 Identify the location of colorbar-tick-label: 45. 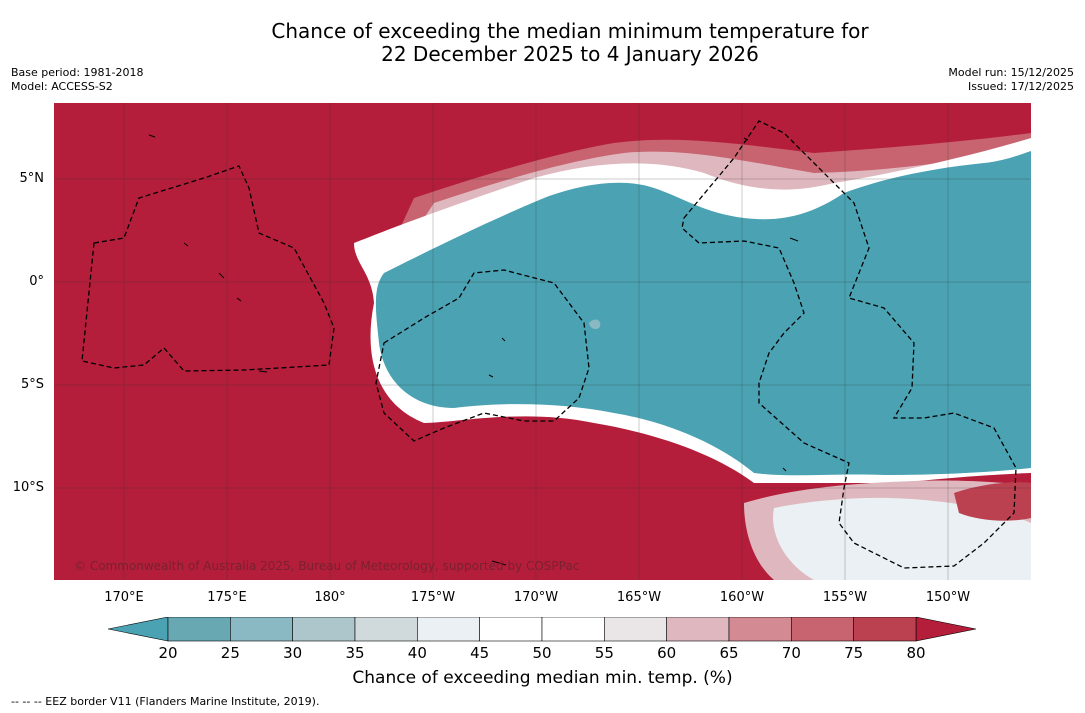
(480, 653).